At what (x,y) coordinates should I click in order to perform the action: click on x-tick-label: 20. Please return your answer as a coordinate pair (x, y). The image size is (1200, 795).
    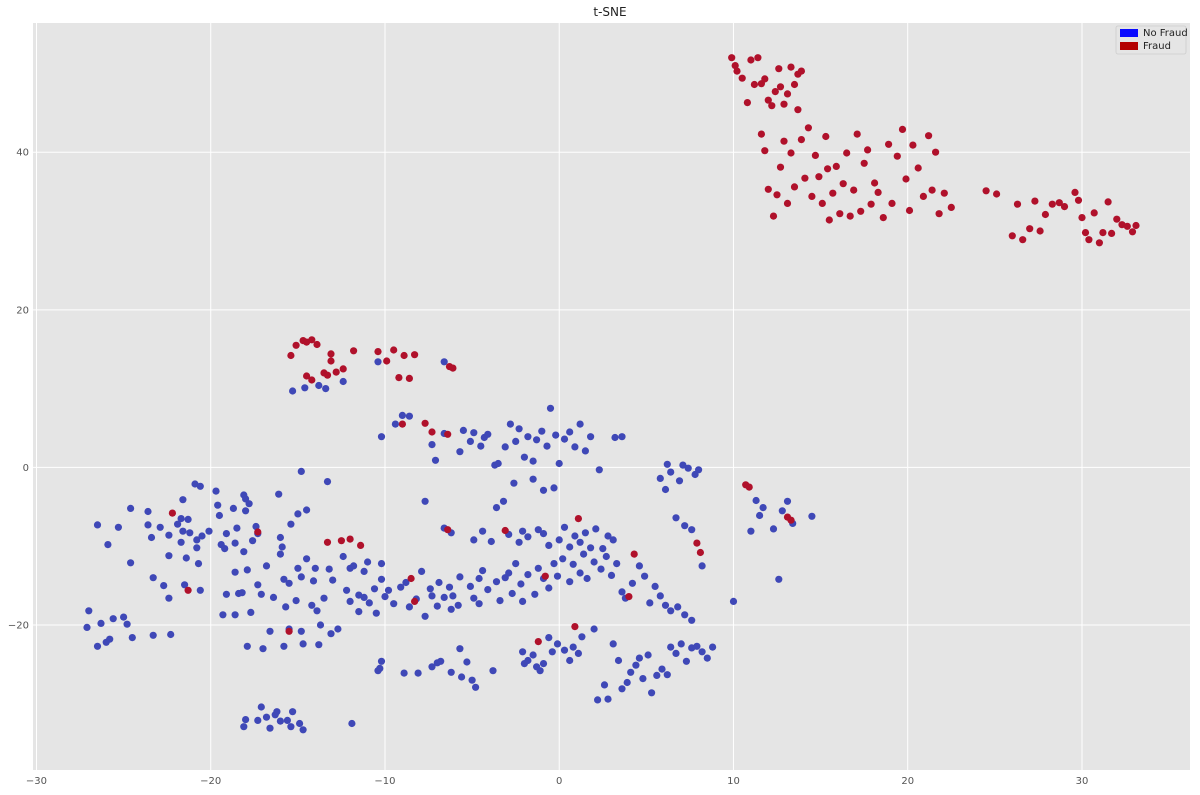
    Looking at the image, I should click on (907, 781).